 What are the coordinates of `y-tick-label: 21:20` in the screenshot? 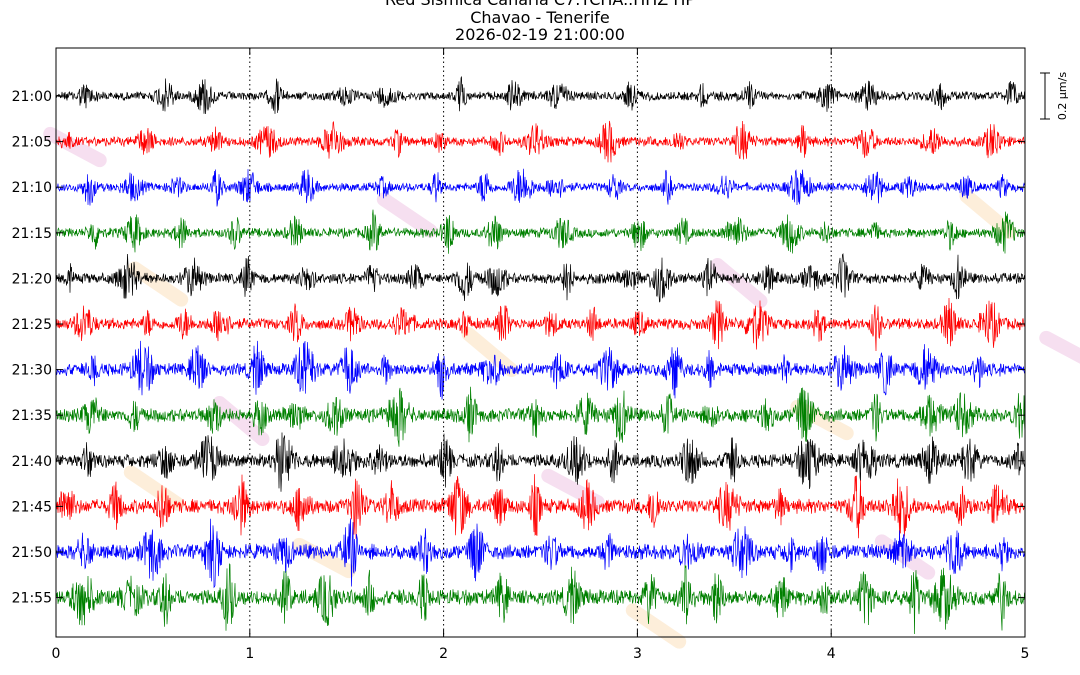 It's located at (32, 279).